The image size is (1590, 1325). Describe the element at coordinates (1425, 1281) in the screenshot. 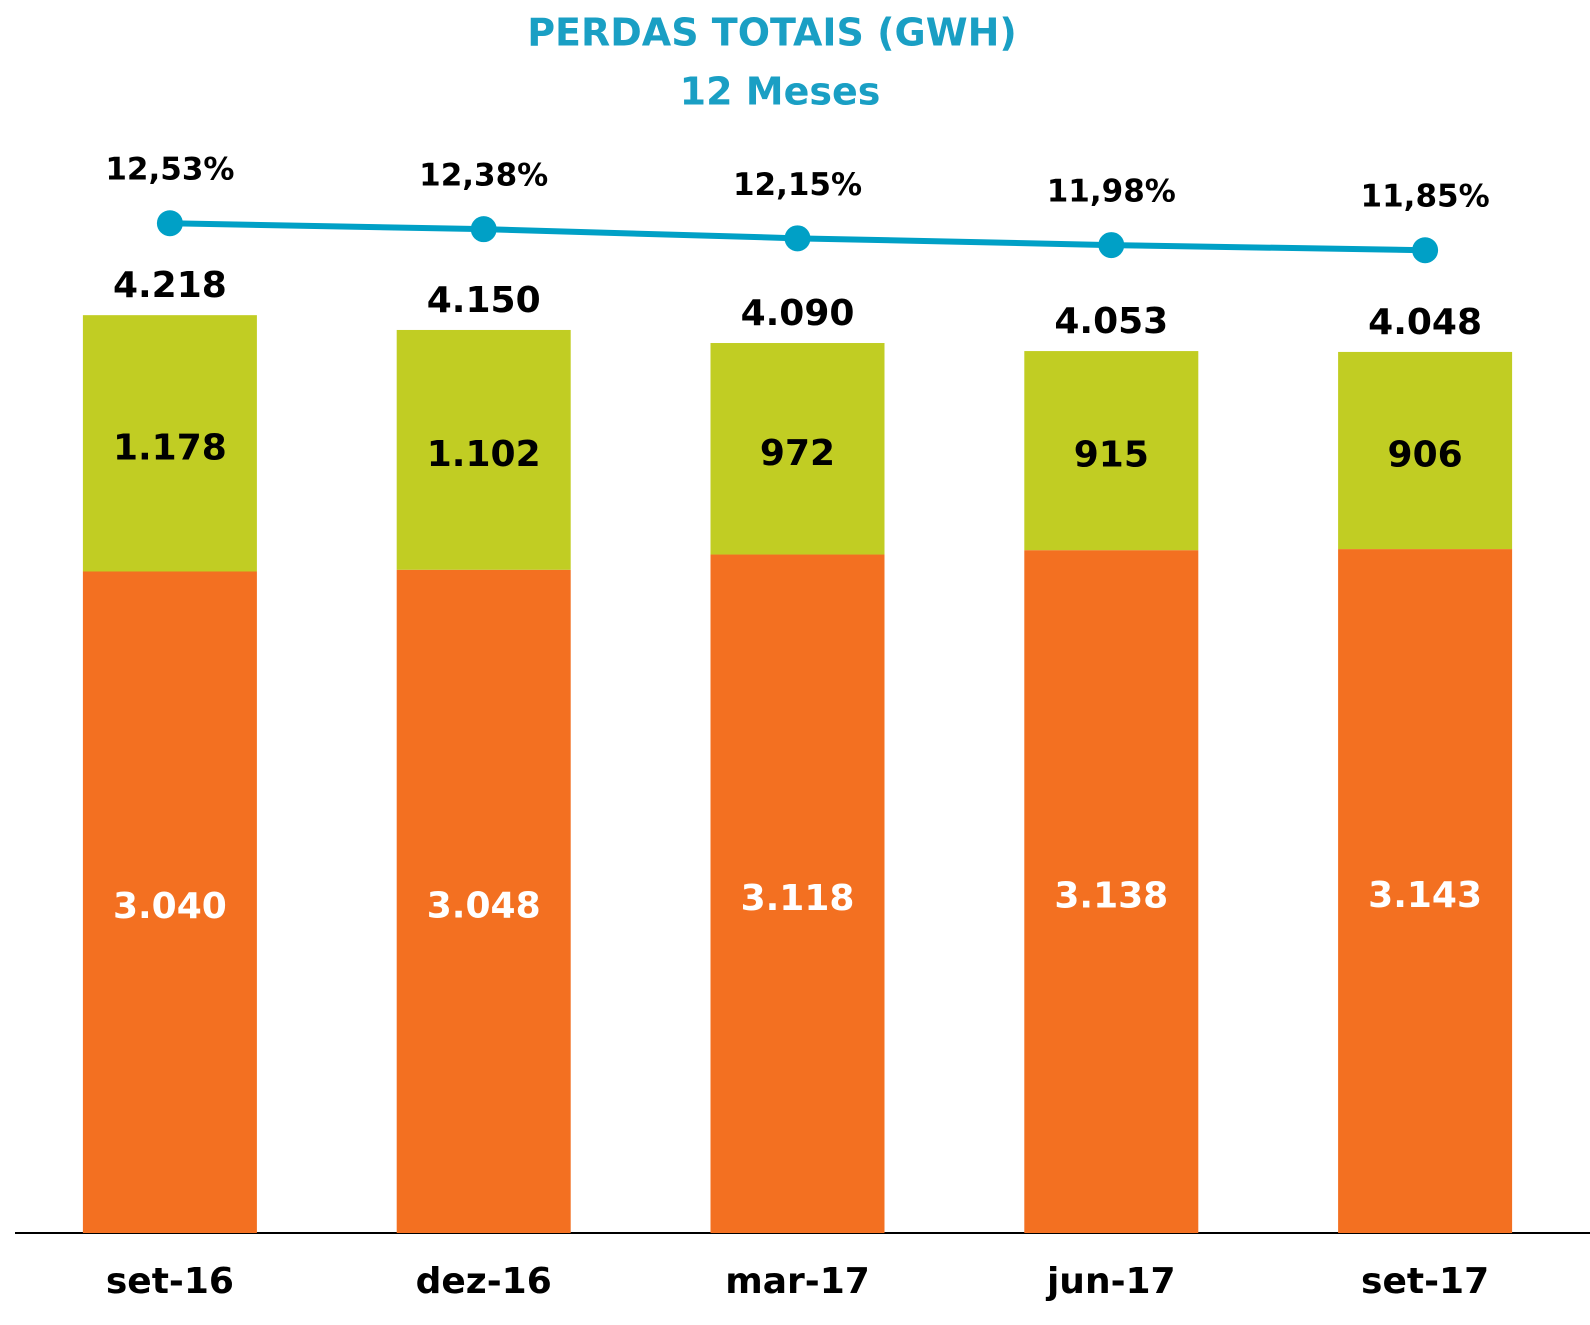

I see `x-tick-label: set-17` at that location.